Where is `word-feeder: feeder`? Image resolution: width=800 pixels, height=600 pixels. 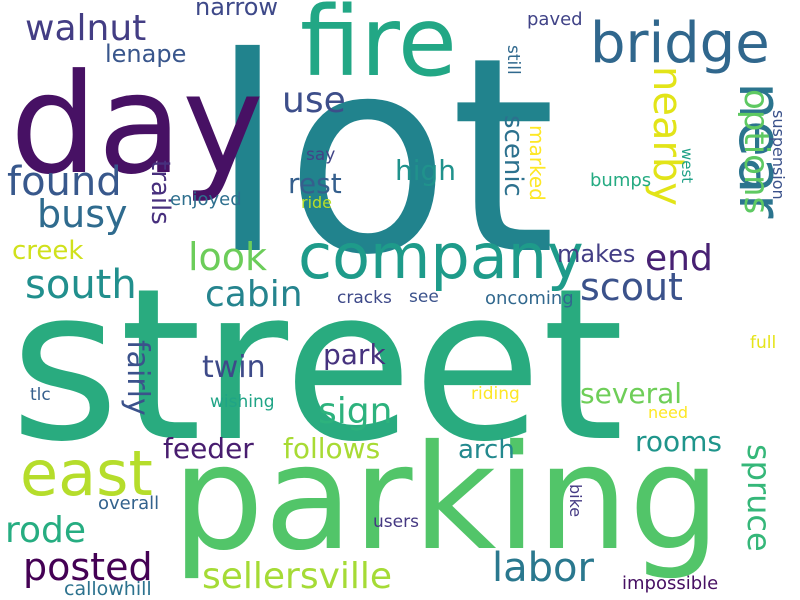
word-feeder: feeder is located at coordinates (208, 448).